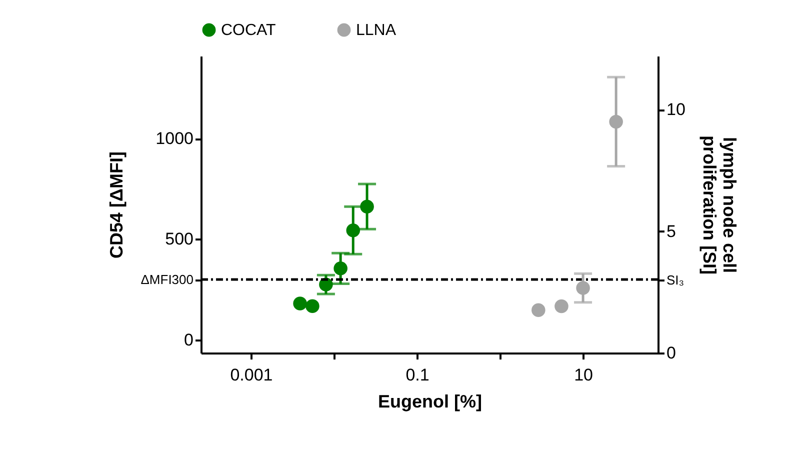 The width and height of the screenshot is (810, 461). What do you see at coordinates (719, 205) in the screenshot?
I see `y2-axis-title: lymph node cell proliferation [SI]` at bounding box center [719, 205].